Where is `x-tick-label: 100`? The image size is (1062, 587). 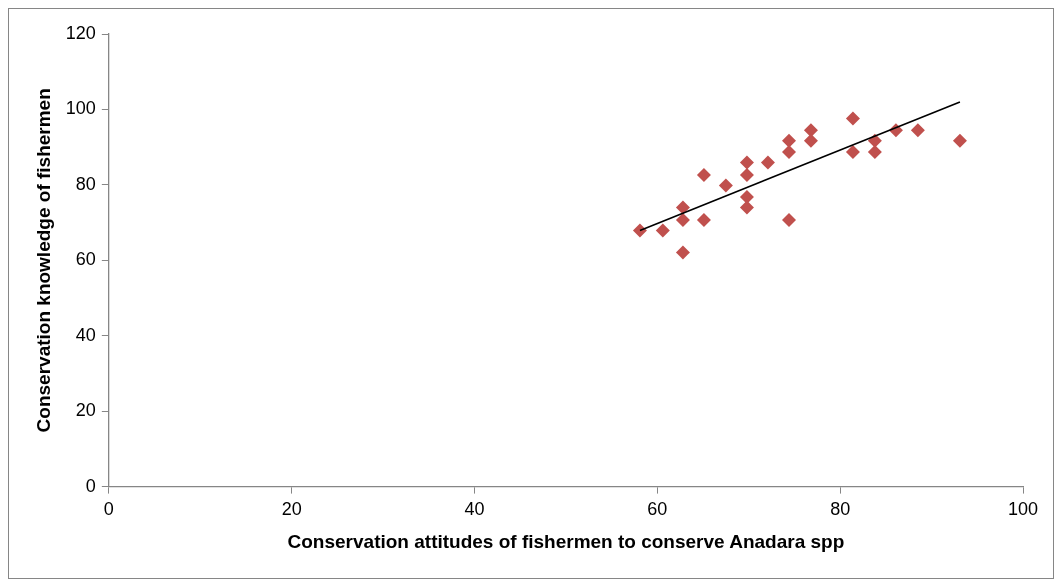
x-tick-label: 100 is located at coordinates (1023, 509).